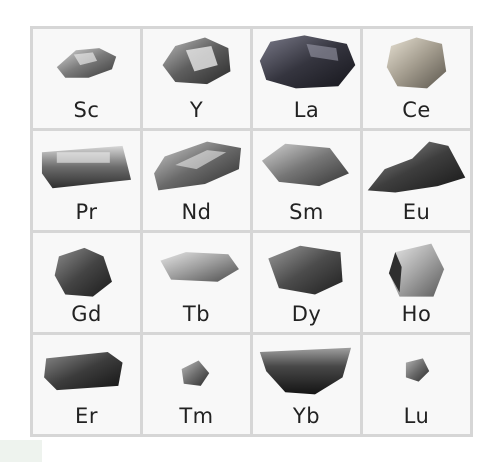 The height and width of the screenshot is (462, 500). What do you see at coordinates (86, 63) in the screenshot?
I see `scandium-sample-icon` at bounding box center [86, 63].